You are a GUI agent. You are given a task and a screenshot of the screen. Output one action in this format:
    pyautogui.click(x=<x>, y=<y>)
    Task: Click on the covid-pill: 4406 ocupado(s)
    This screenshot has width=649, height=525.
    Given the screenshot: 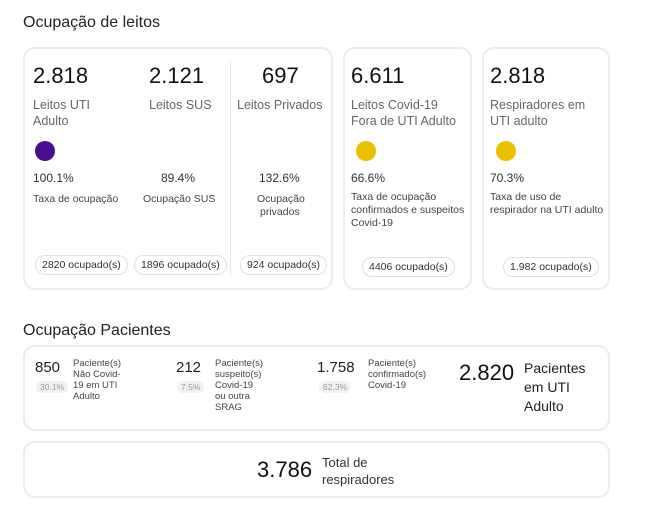 What is the action you would take?
    pyautogui.click(x=408, y=267)
    